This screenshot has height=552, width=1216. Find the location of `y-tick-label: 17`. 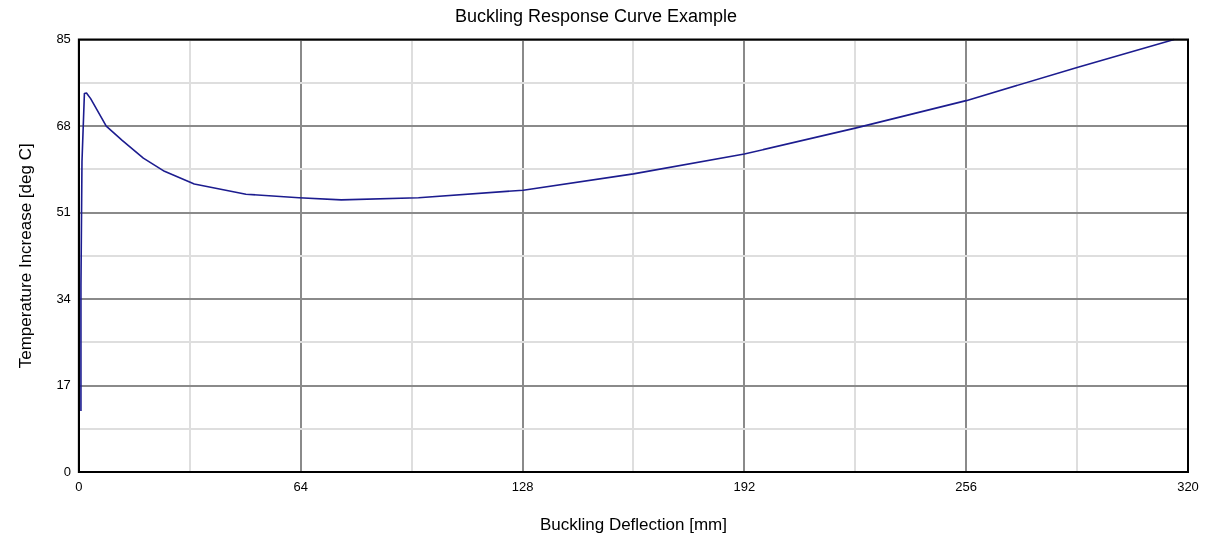

y-tick-label: 17 is located at coordinates (63, 385).